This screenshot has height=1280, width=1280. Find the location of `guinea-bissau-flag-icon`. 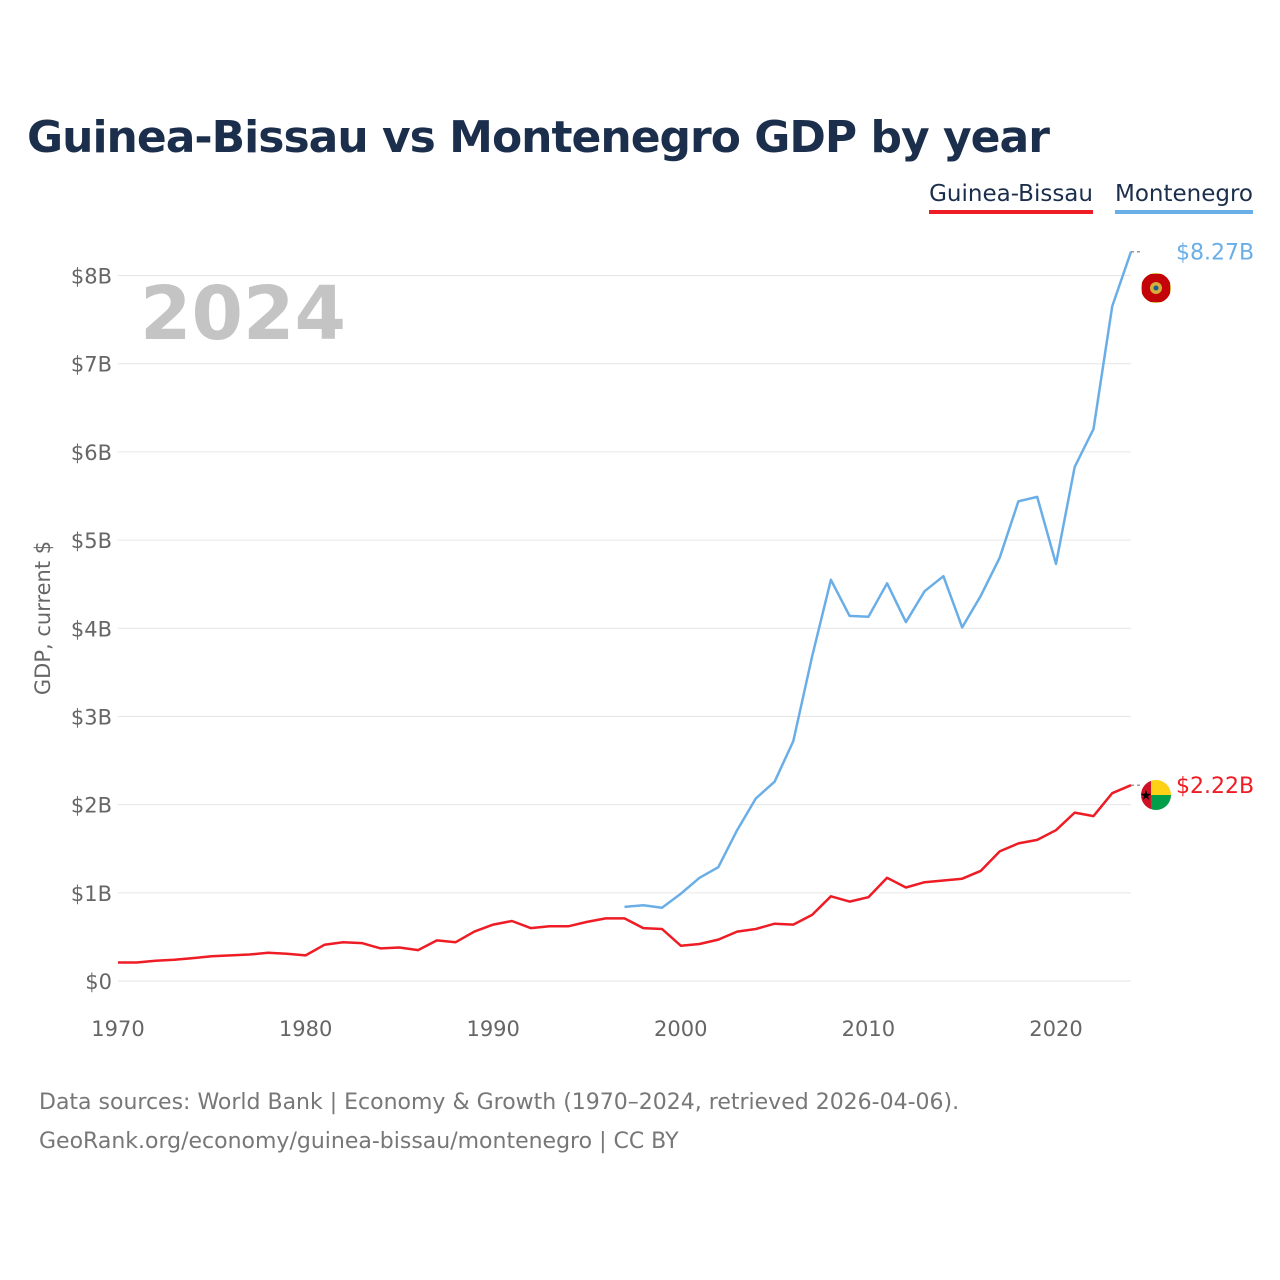

guinea-bissau-flag-icon is located at coordinates (1156, 795).